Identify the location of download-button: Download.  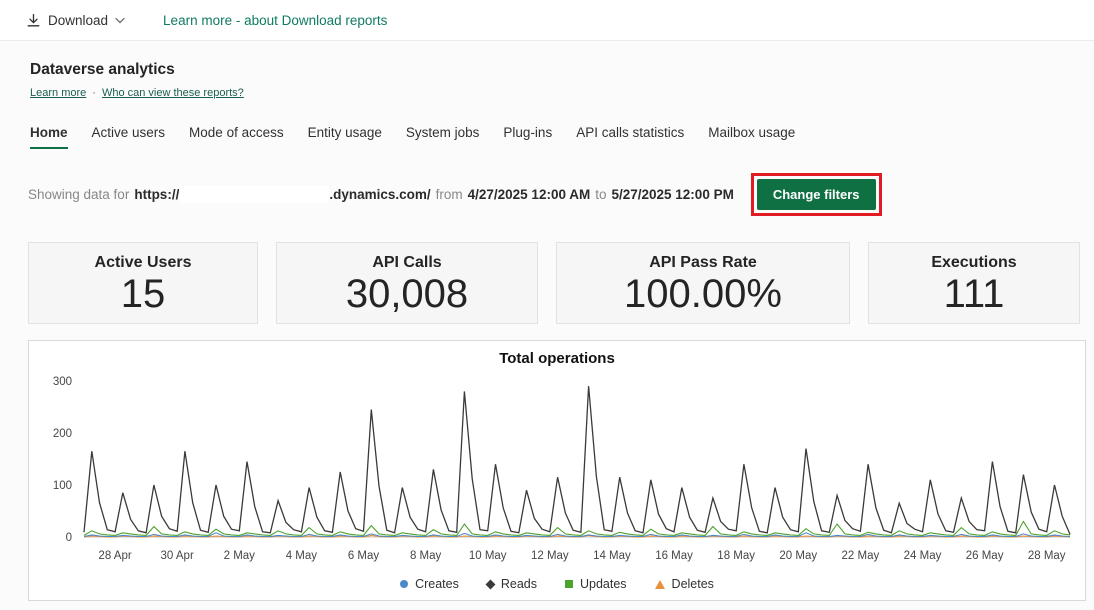
(75, 20).